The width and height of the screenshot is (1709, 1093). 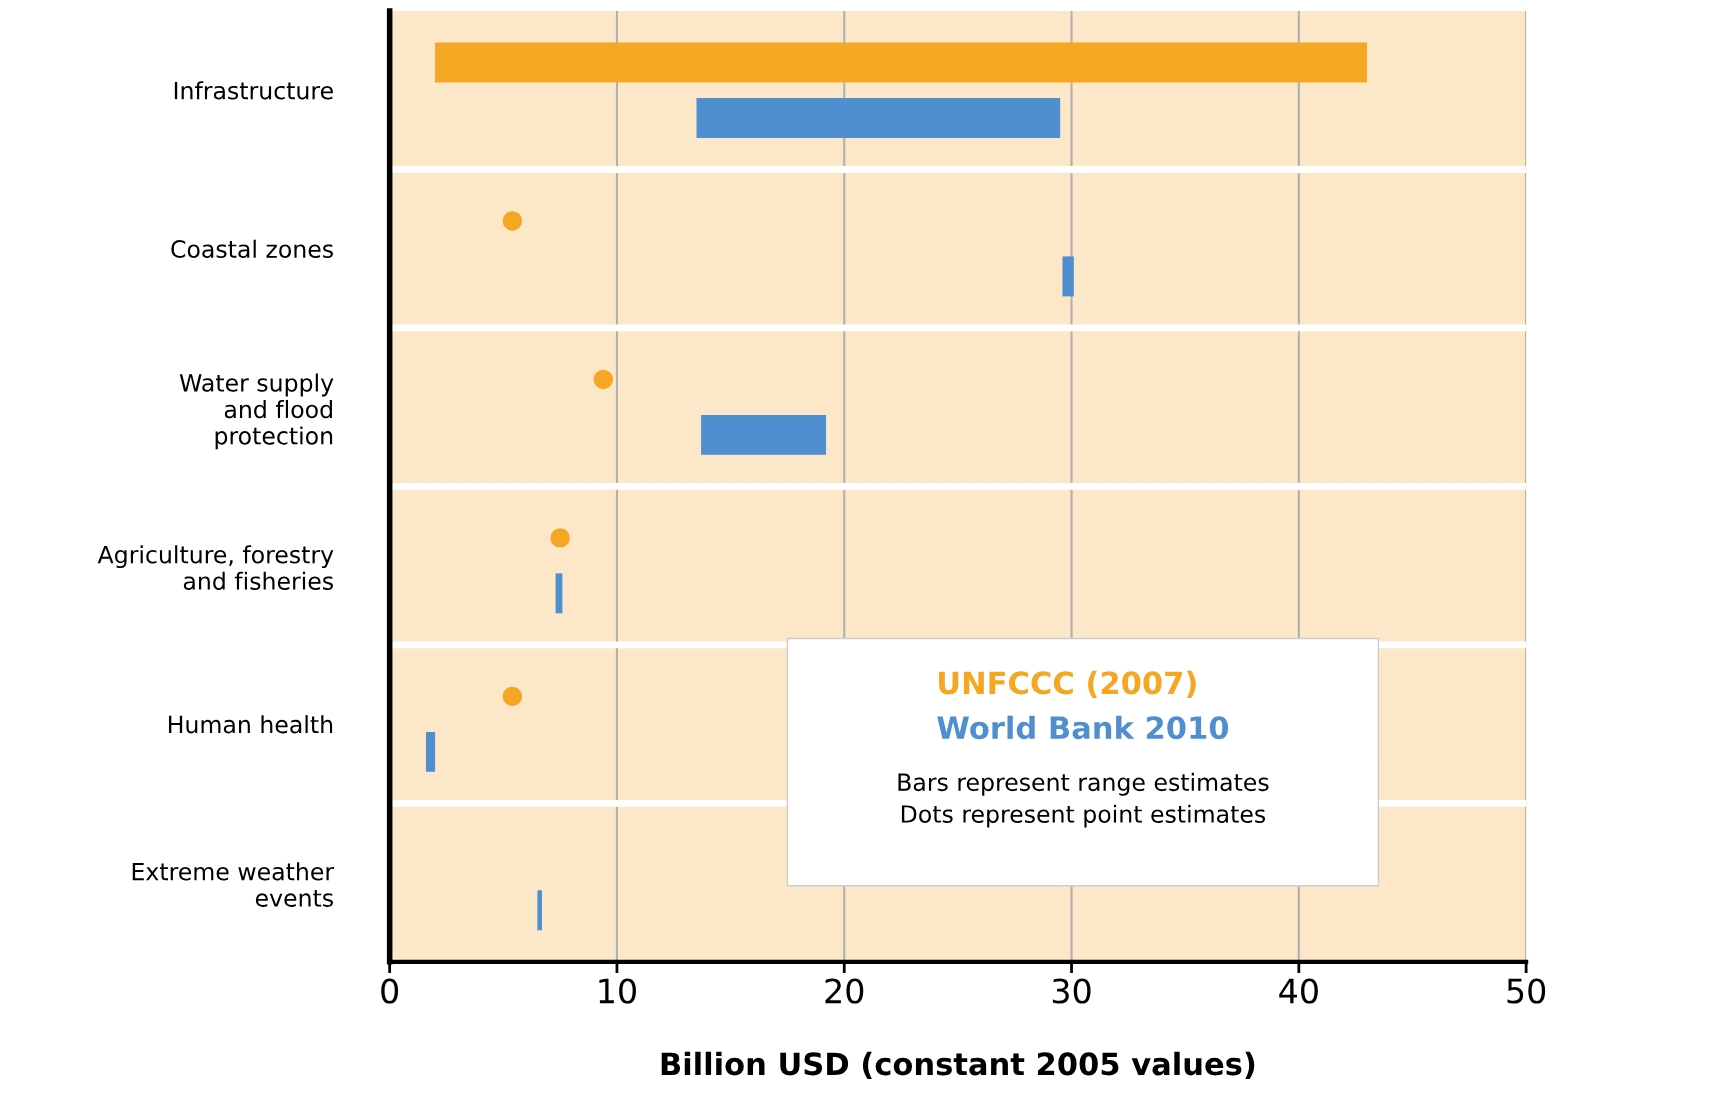 What do you see at coordinates (256, 411) in the screenshot?
I see `y-tick-label: Water supply and flood protection` at bounding box center [256, 411].